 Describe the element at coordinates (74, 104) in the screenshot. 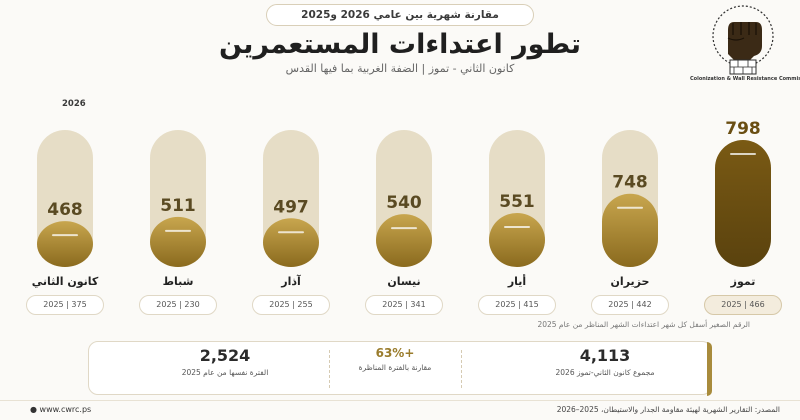

I see `series-year-label: 2026` at that location.